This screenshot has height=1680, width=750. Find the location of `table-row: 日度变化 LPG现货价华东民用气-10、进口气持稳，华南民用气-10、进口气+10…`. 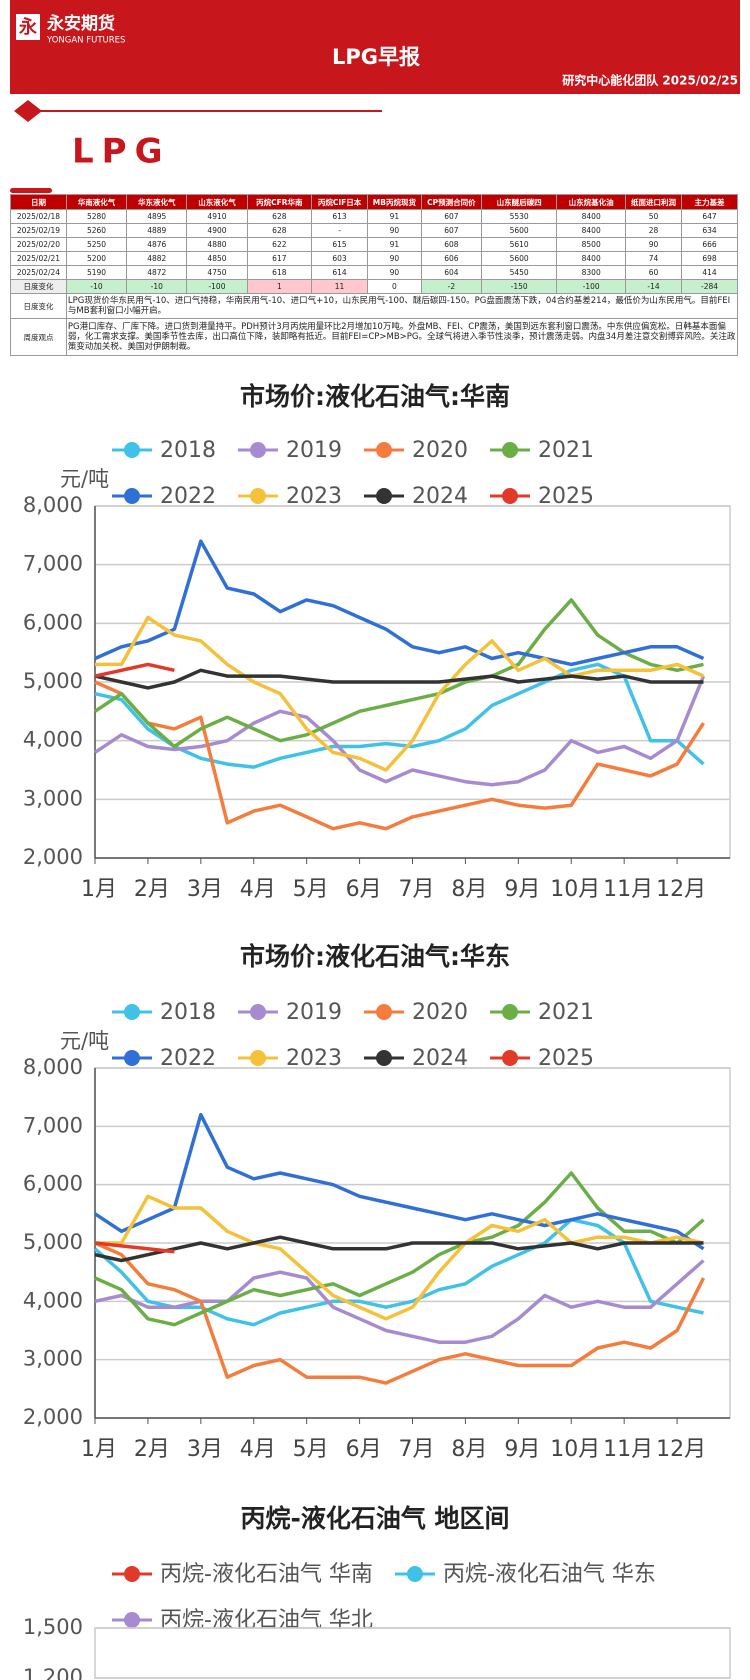

table-row: 日度变化 LPG现货价华东民用气-10、进口气持稳，华南民用气-10、进口气+10… is located at coordinates (374, 306).